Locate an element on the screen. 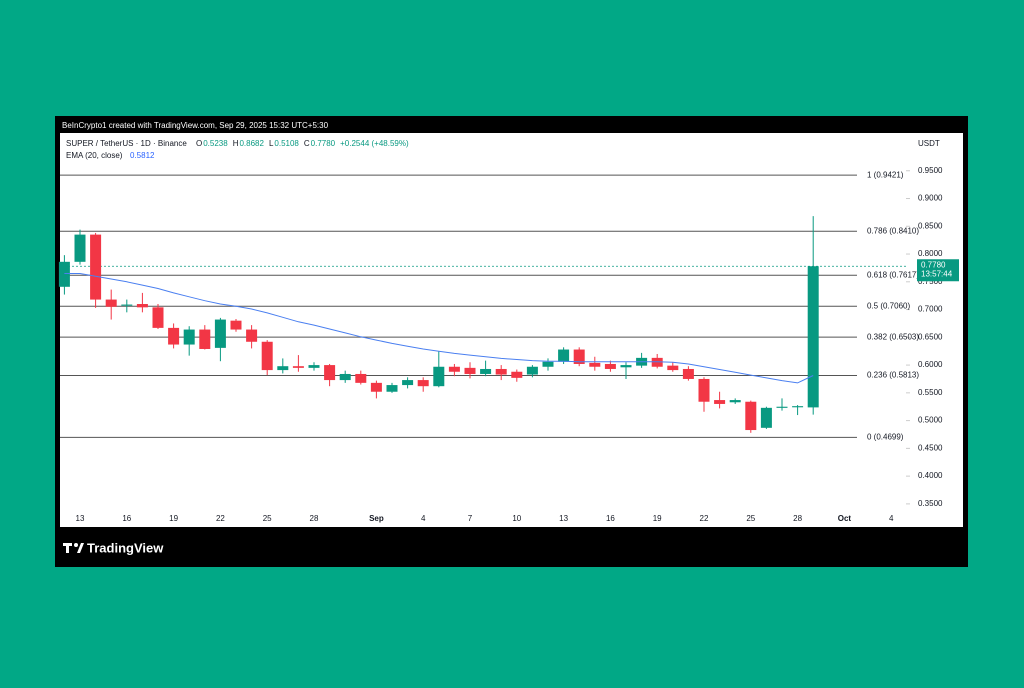 The height and width of the screenshot is (688, 1024). y-tick-label: 0.8000 is located at coordinates (930, 253).